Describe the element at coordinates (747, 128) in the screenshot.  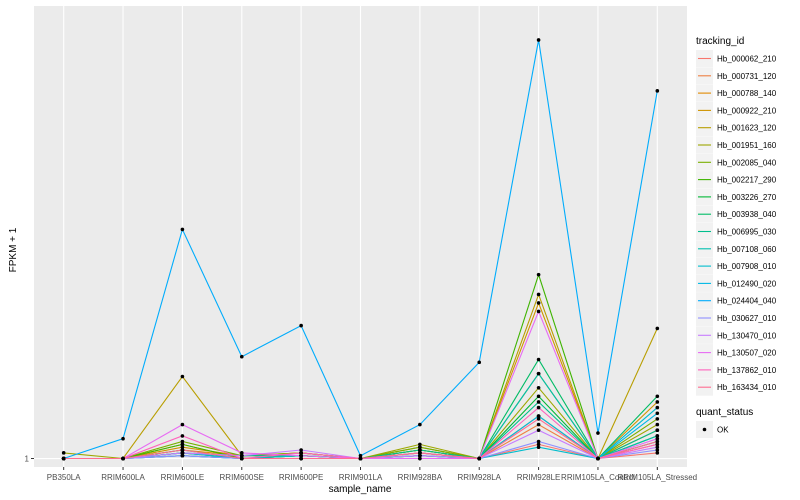
I see `legend-label: Hb_001623_120` at that location.